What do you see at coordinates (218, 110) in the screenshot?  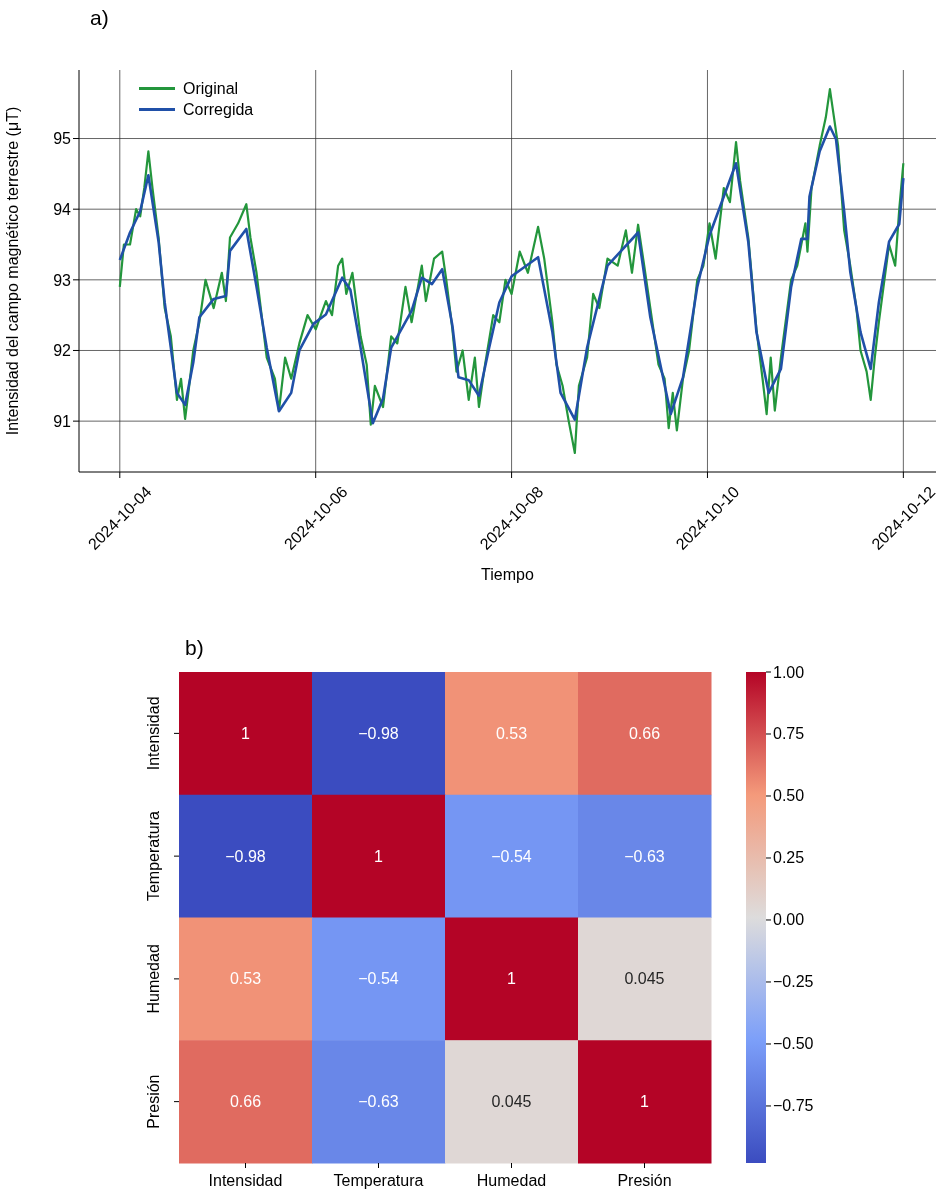 I see `legend-label: Corregida` at bounding box center [218, 110].